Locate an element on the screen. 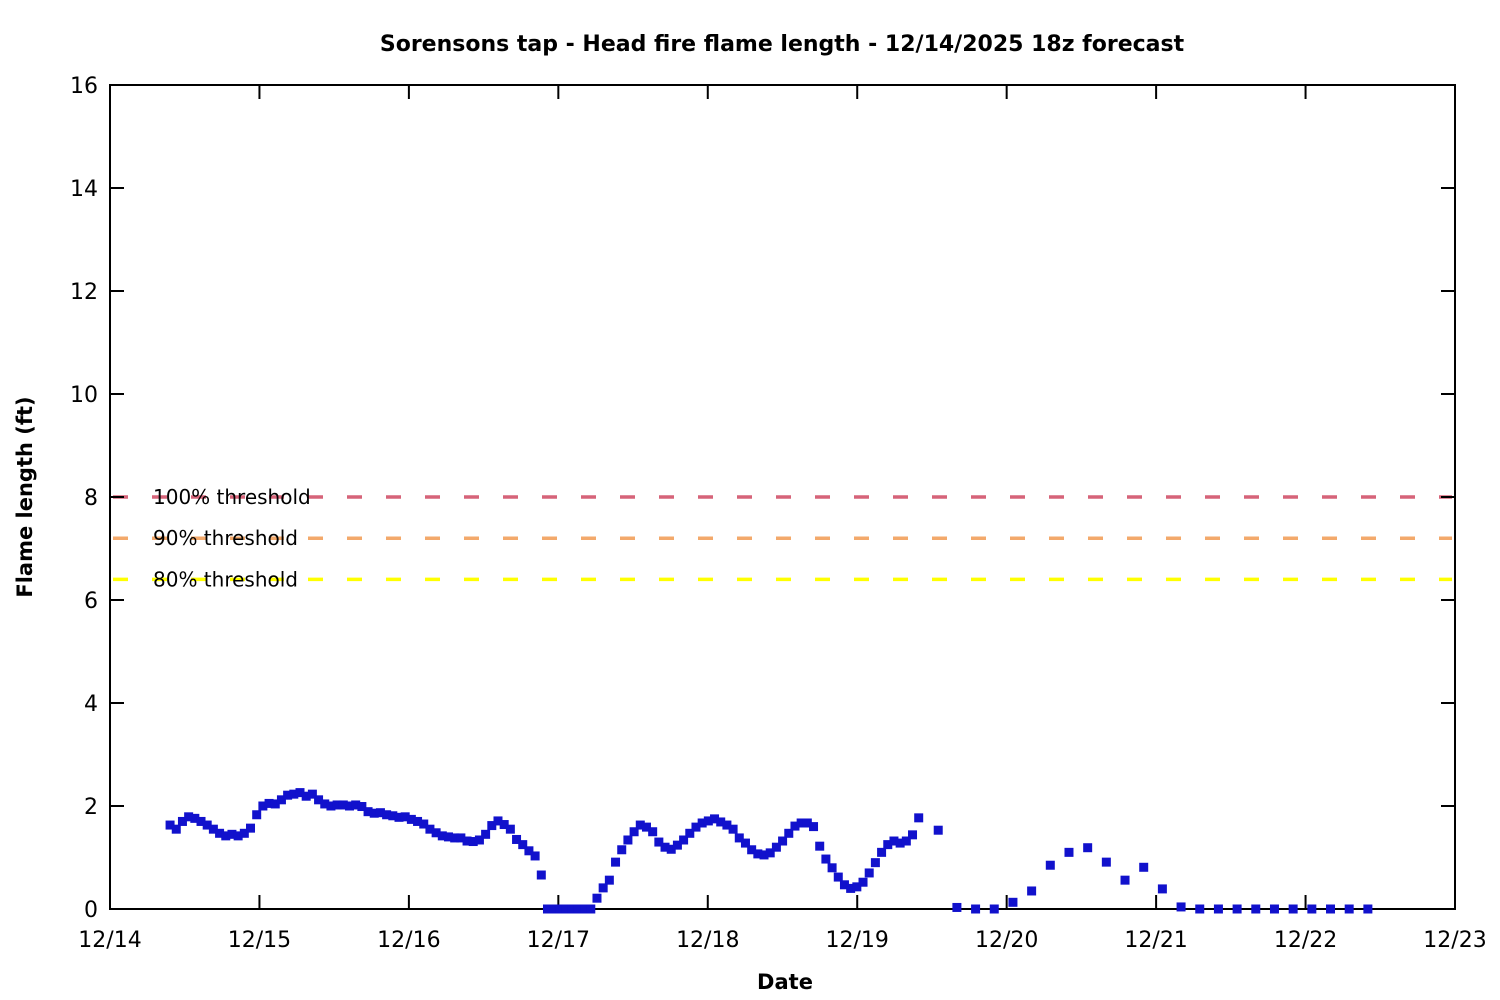  y-tick-label: 16 is located at coordinates (84, 86).